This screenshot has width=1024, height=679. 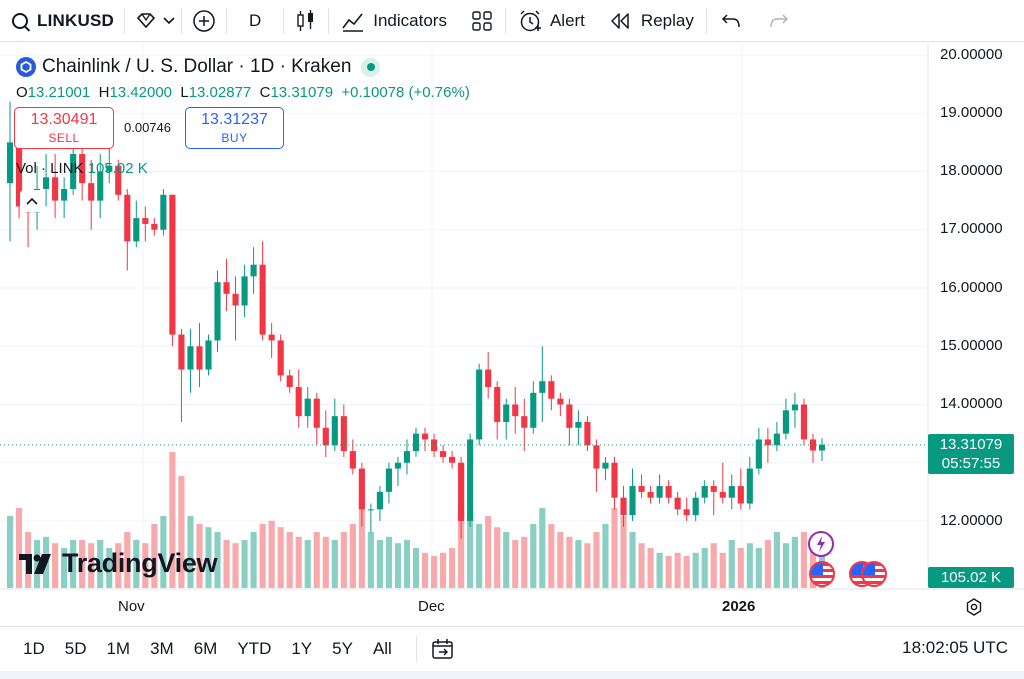 I want to click on add-symbol-button, so click(x=204, y=21).